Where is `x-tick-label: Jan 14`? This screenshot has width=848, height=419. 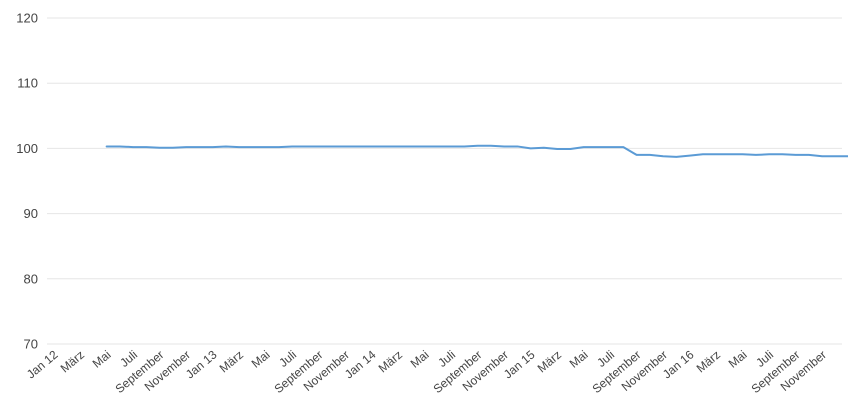
x-tick-label: Jan 14 is located at coordinates (360, 364).